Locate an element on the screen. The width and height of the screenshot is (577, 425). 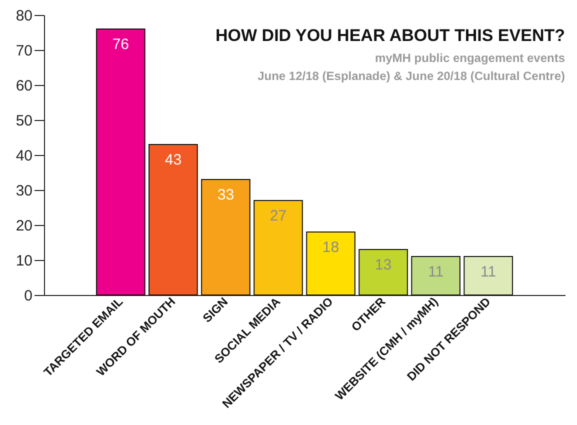
data-label: 13 is located at coordinates (383, 265).